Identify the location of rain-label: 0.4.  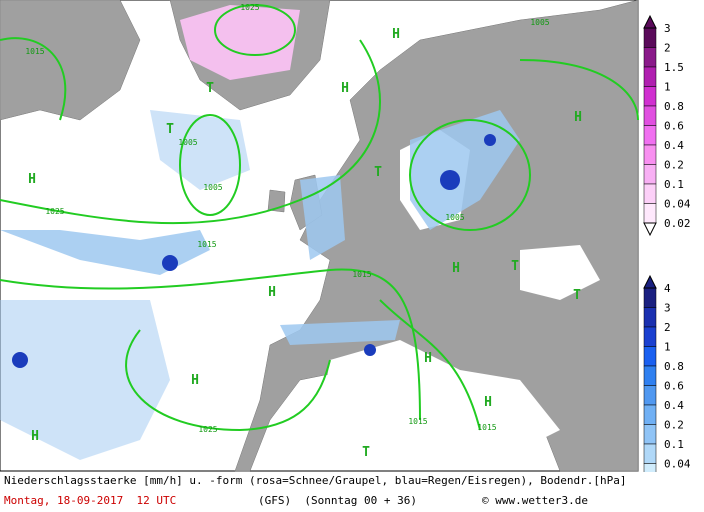
(674, 405).